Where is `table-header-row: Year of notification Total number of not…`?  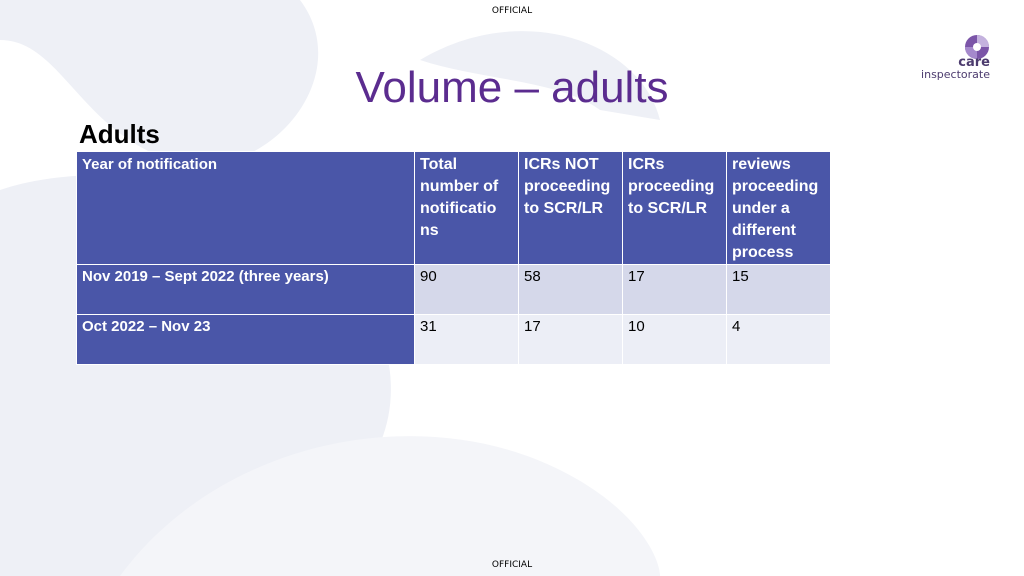
table-header-row: Year of notification Total number of not… is located at coordinates (453, 208).